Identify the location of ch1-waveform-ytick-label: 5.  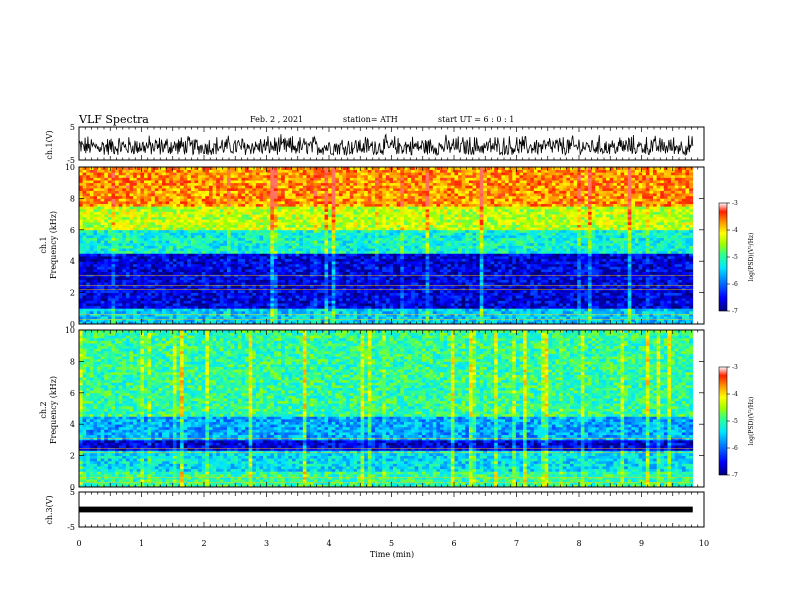
(72, 127).